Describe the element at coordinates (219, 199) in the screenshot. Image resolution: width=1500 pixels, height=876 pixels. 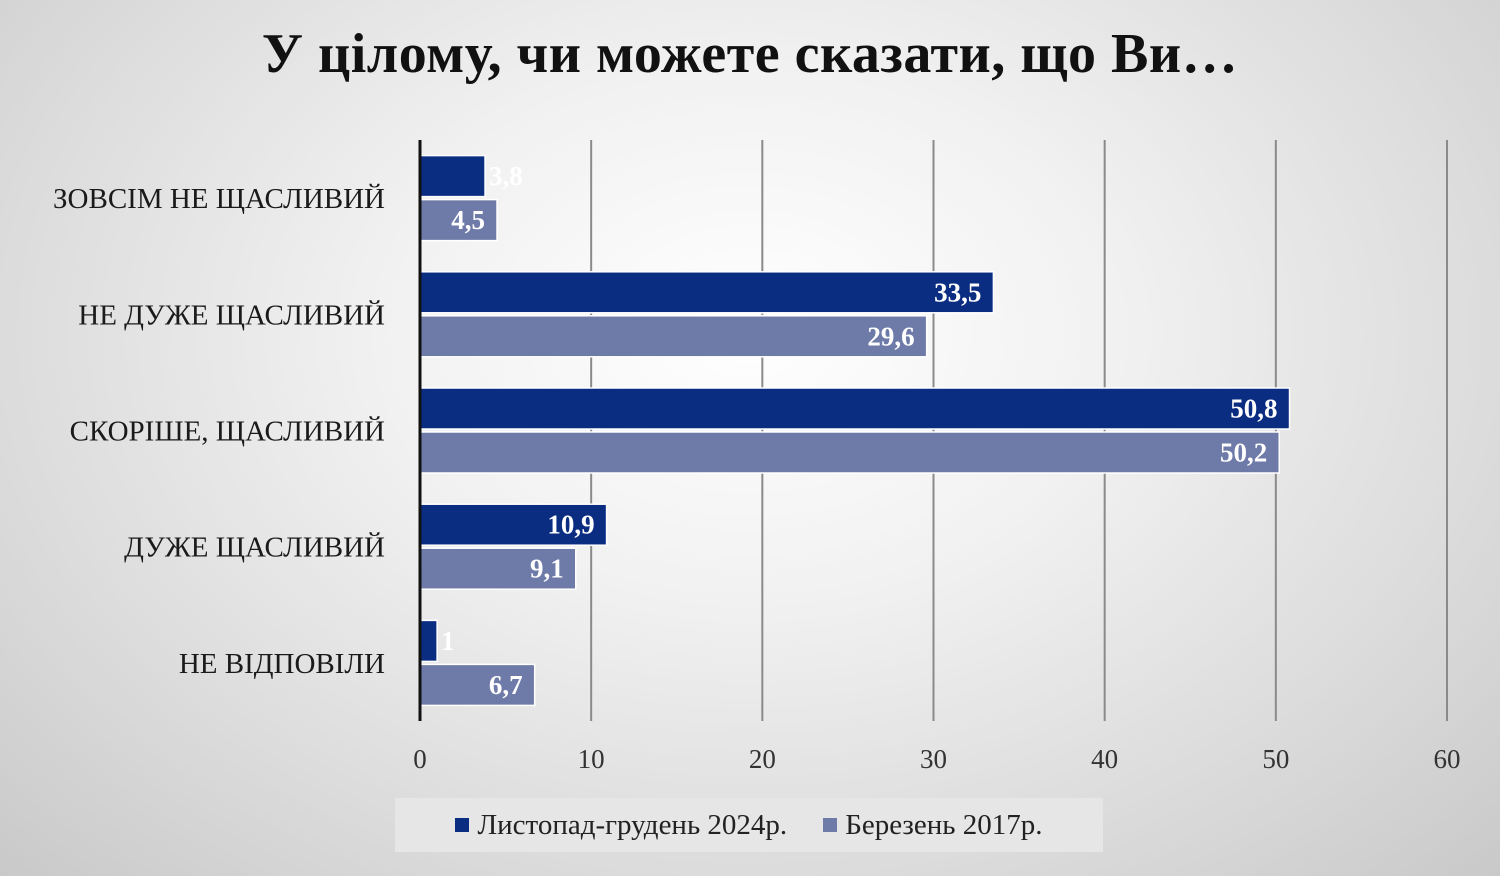
I see `category-label-0: ЗОВСІМ НЕ ЩАСЛИВИЙ` at that location.